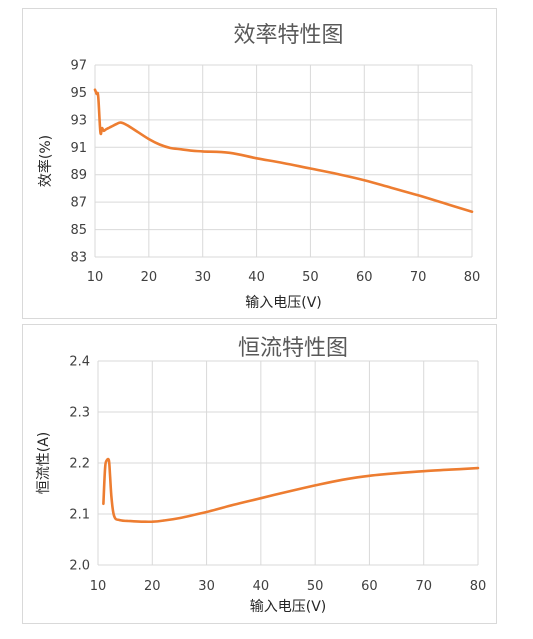 Image resolution: width=533 pixels, height=639 pixels. Describe the element at coordinates (78, 258) in the screenshot. I see `y-tick-label: 83` at that location.